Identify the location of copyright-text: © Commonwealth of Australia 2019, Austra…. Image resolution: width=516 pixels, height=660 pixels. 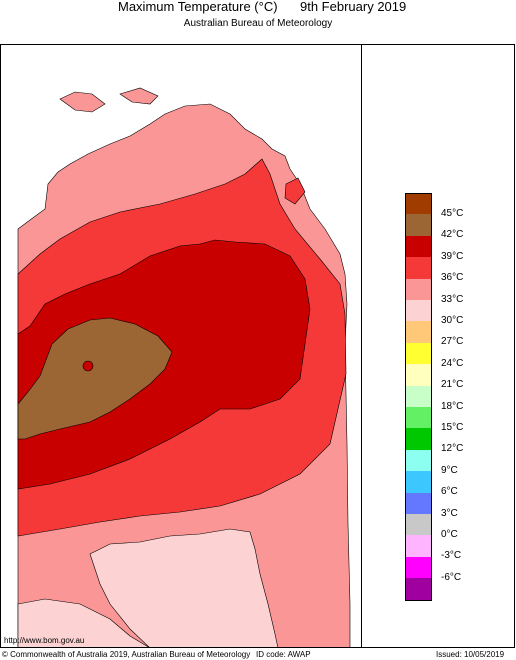
(126, 654).